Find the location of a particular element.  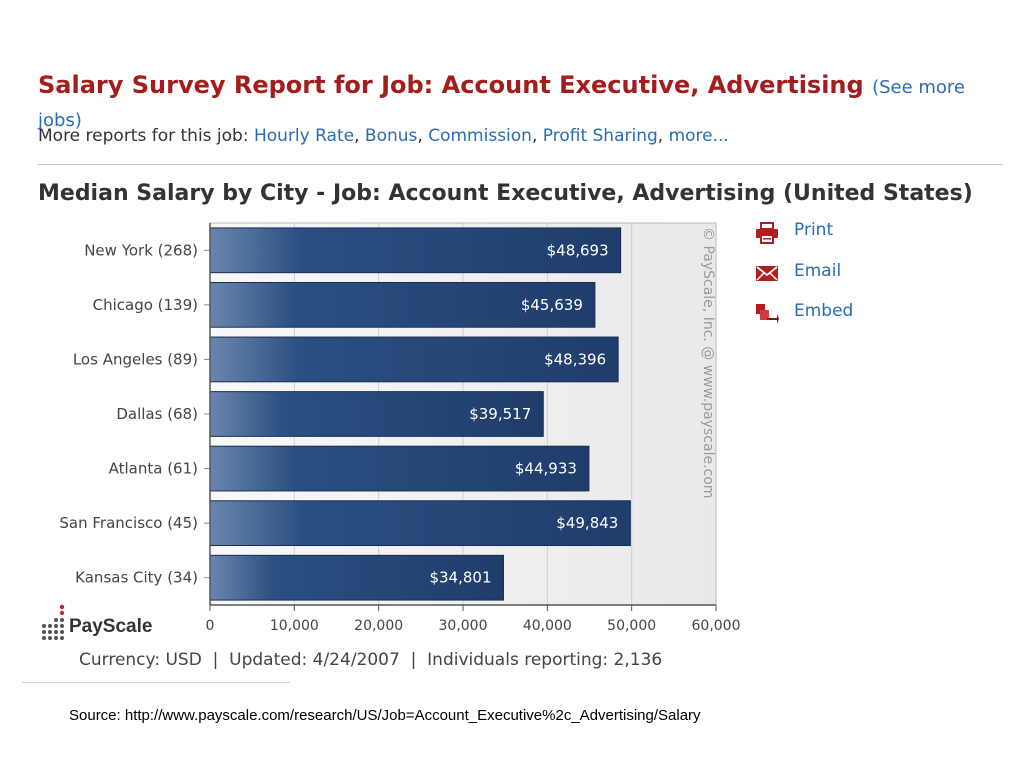

bar-value-label: $48,396 is located at coordinates (575, 359).